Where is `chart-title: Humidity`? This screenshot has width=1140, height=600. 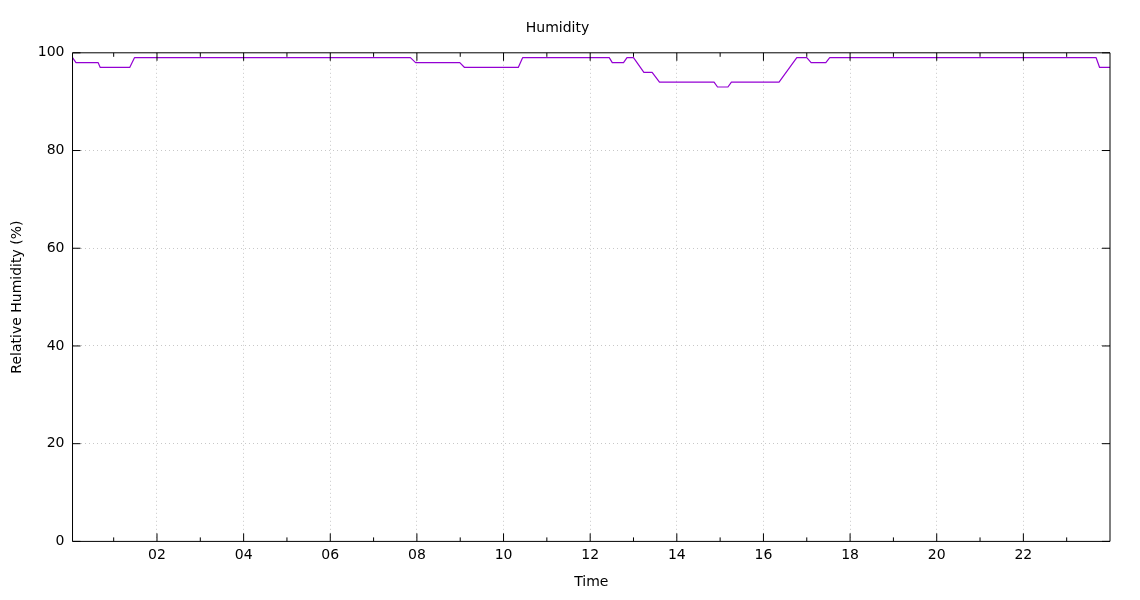 chart-title: Humidity is located at coordinates (557, 27).